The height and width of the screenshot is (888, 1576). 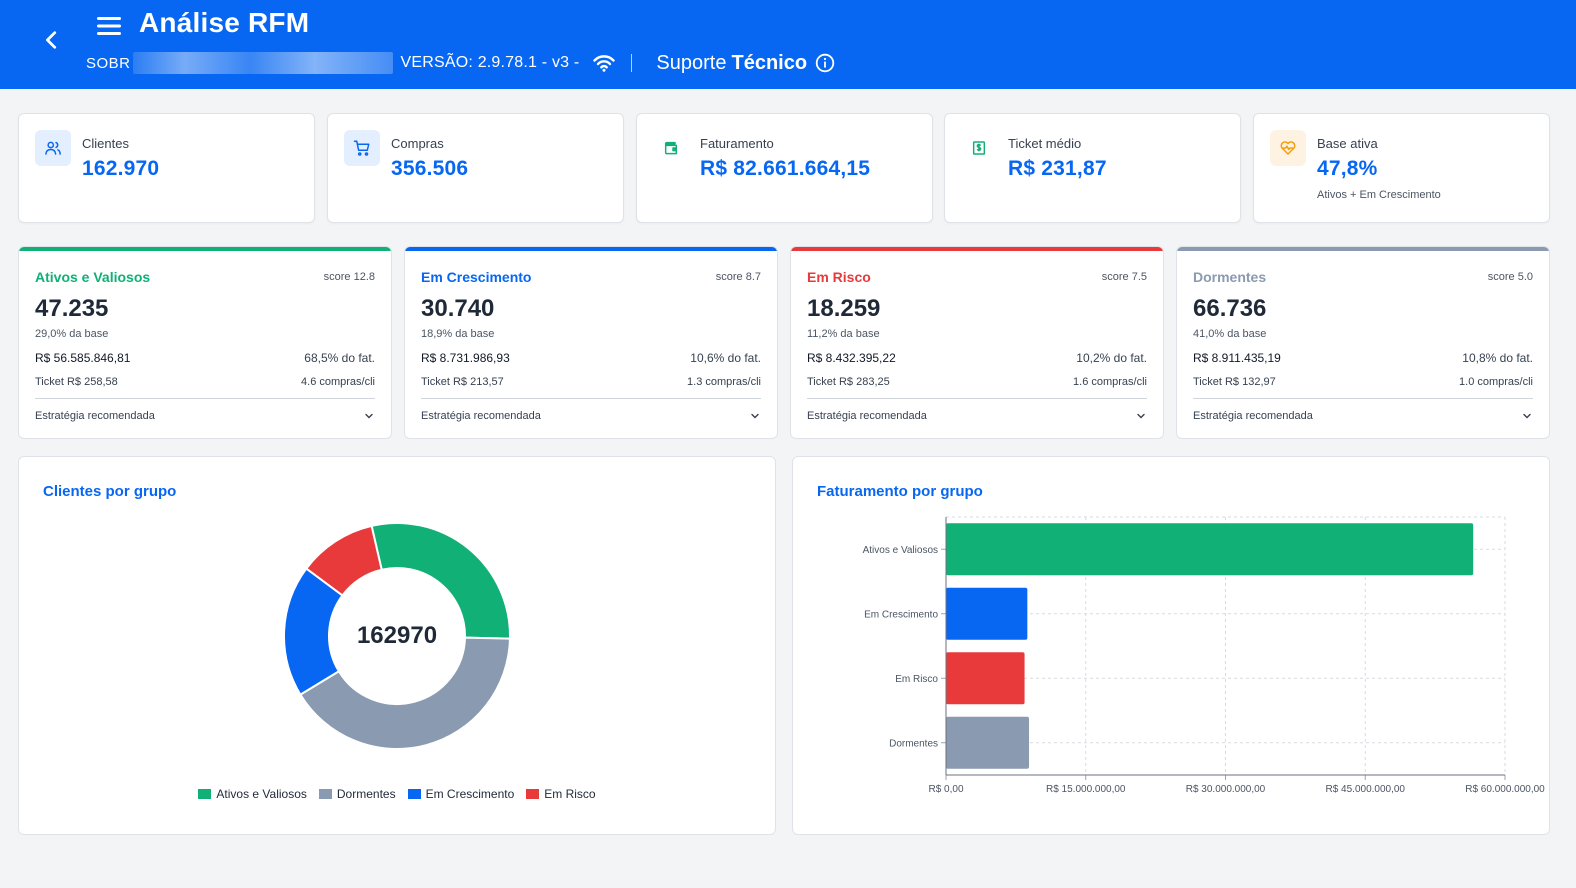 What do you see at coordinates (1401, 168) in the screenshot?
I see `kpi-card-base-ativa: Base ativa 47,8% Ativos + Em Crescimento` at bounding box center [1401, 168].